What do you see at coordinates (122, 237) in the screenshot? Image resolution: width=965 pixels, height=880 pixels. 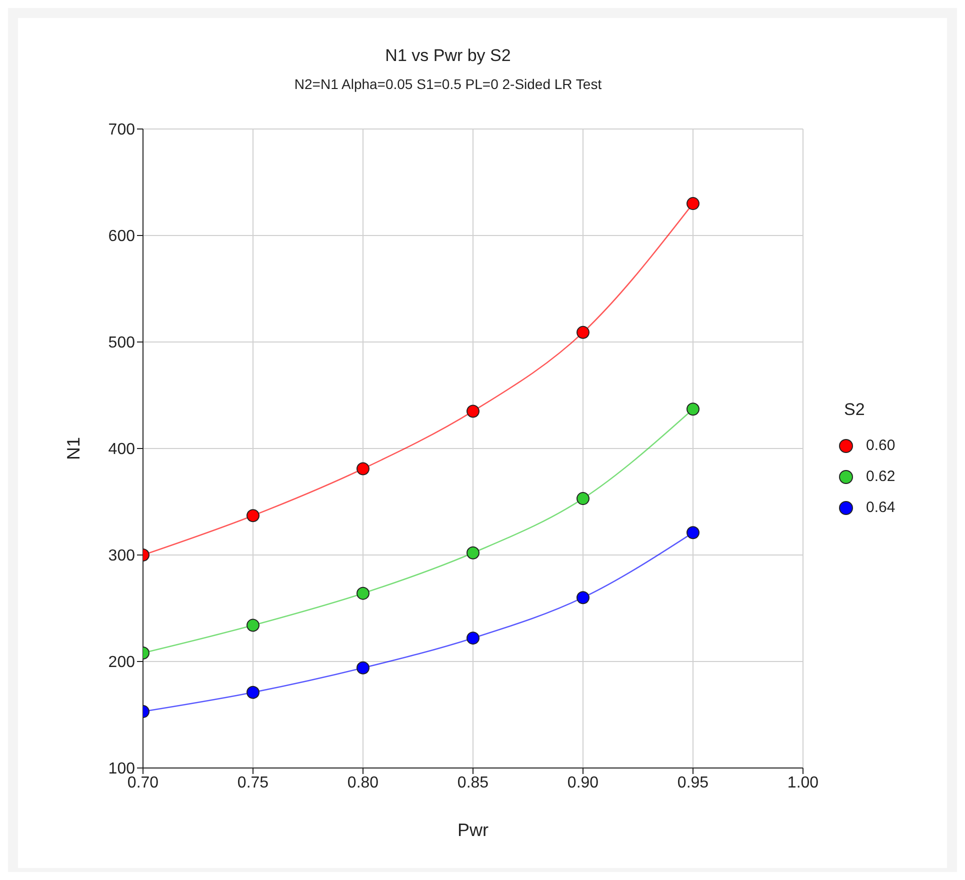 I see `y-tick-label: 600` at bounding box center [122, 237].